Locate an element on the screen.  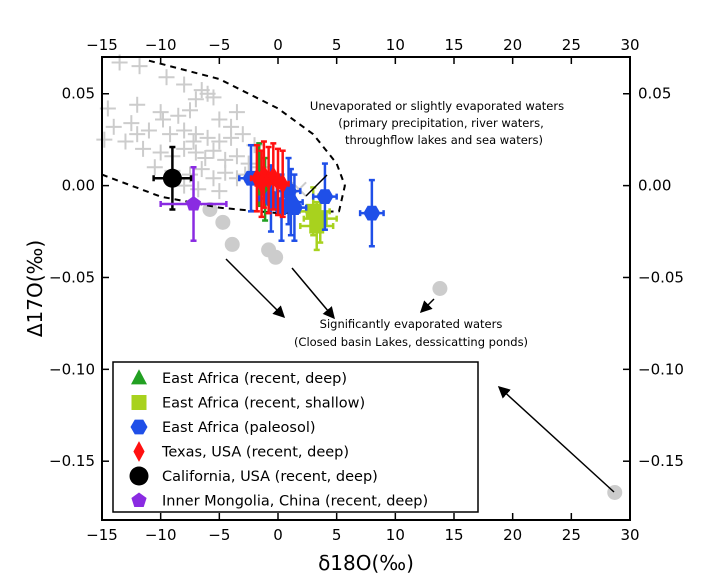
annotation-evaporated: Significantly evaporated waters is located at coordinates (411, 324).